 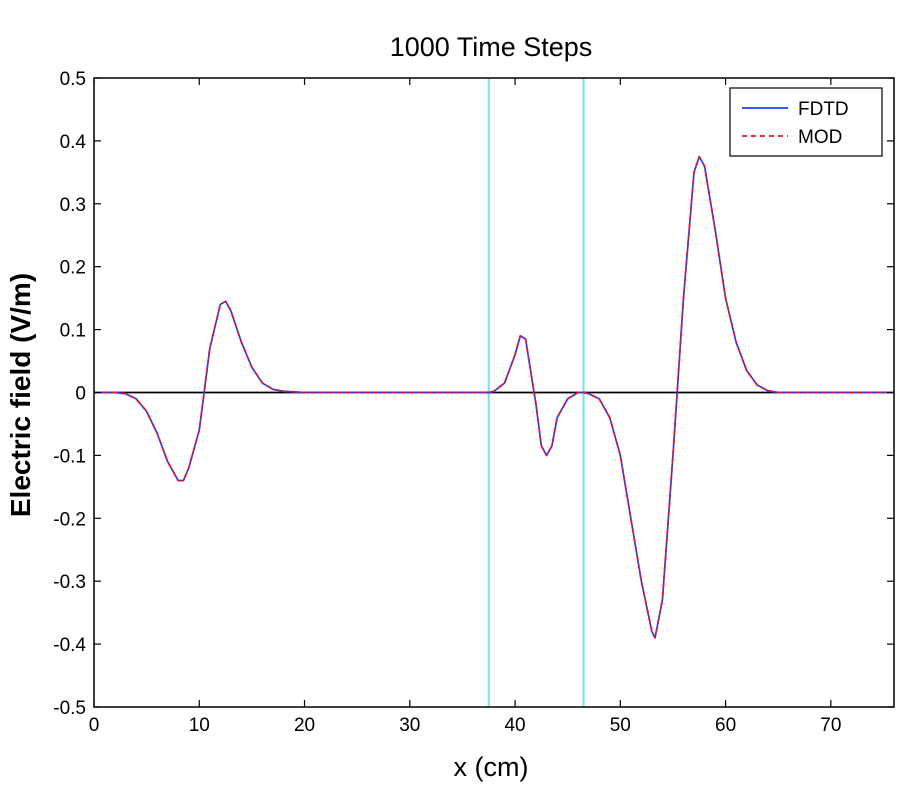 I want to click on x-tick-label: 10, so click(x=199, y=725).